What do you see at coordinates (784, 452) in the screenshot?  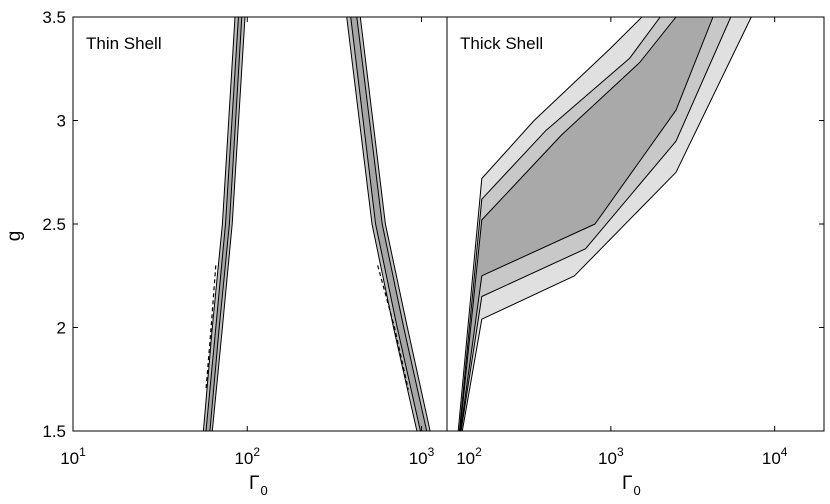 I see `x-tick-label-exponent: 4` at bounding box center [784, 452].